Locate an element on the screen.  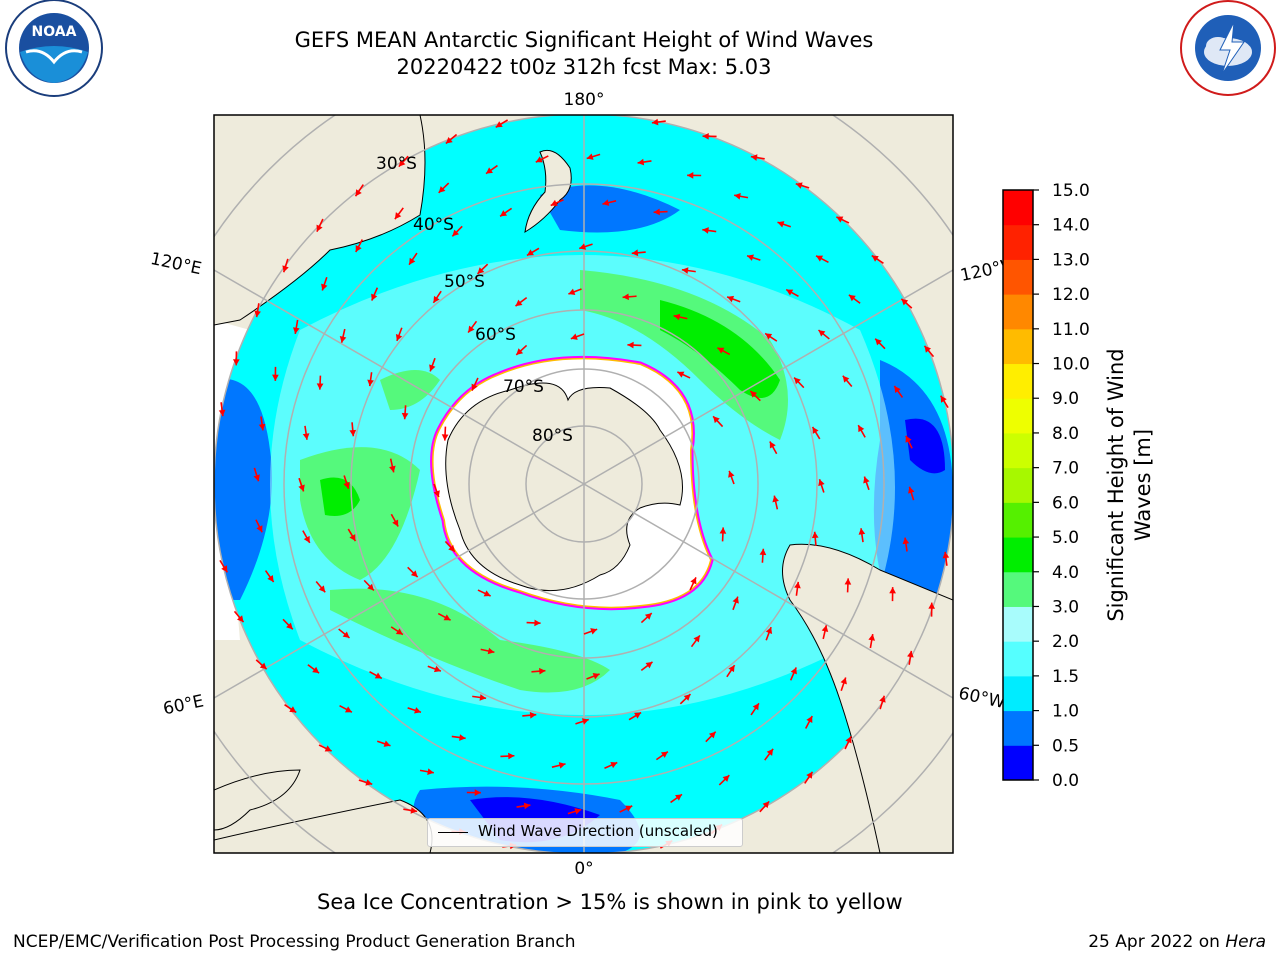
lon-label-180: 180° is located at coordinates (584, 100).